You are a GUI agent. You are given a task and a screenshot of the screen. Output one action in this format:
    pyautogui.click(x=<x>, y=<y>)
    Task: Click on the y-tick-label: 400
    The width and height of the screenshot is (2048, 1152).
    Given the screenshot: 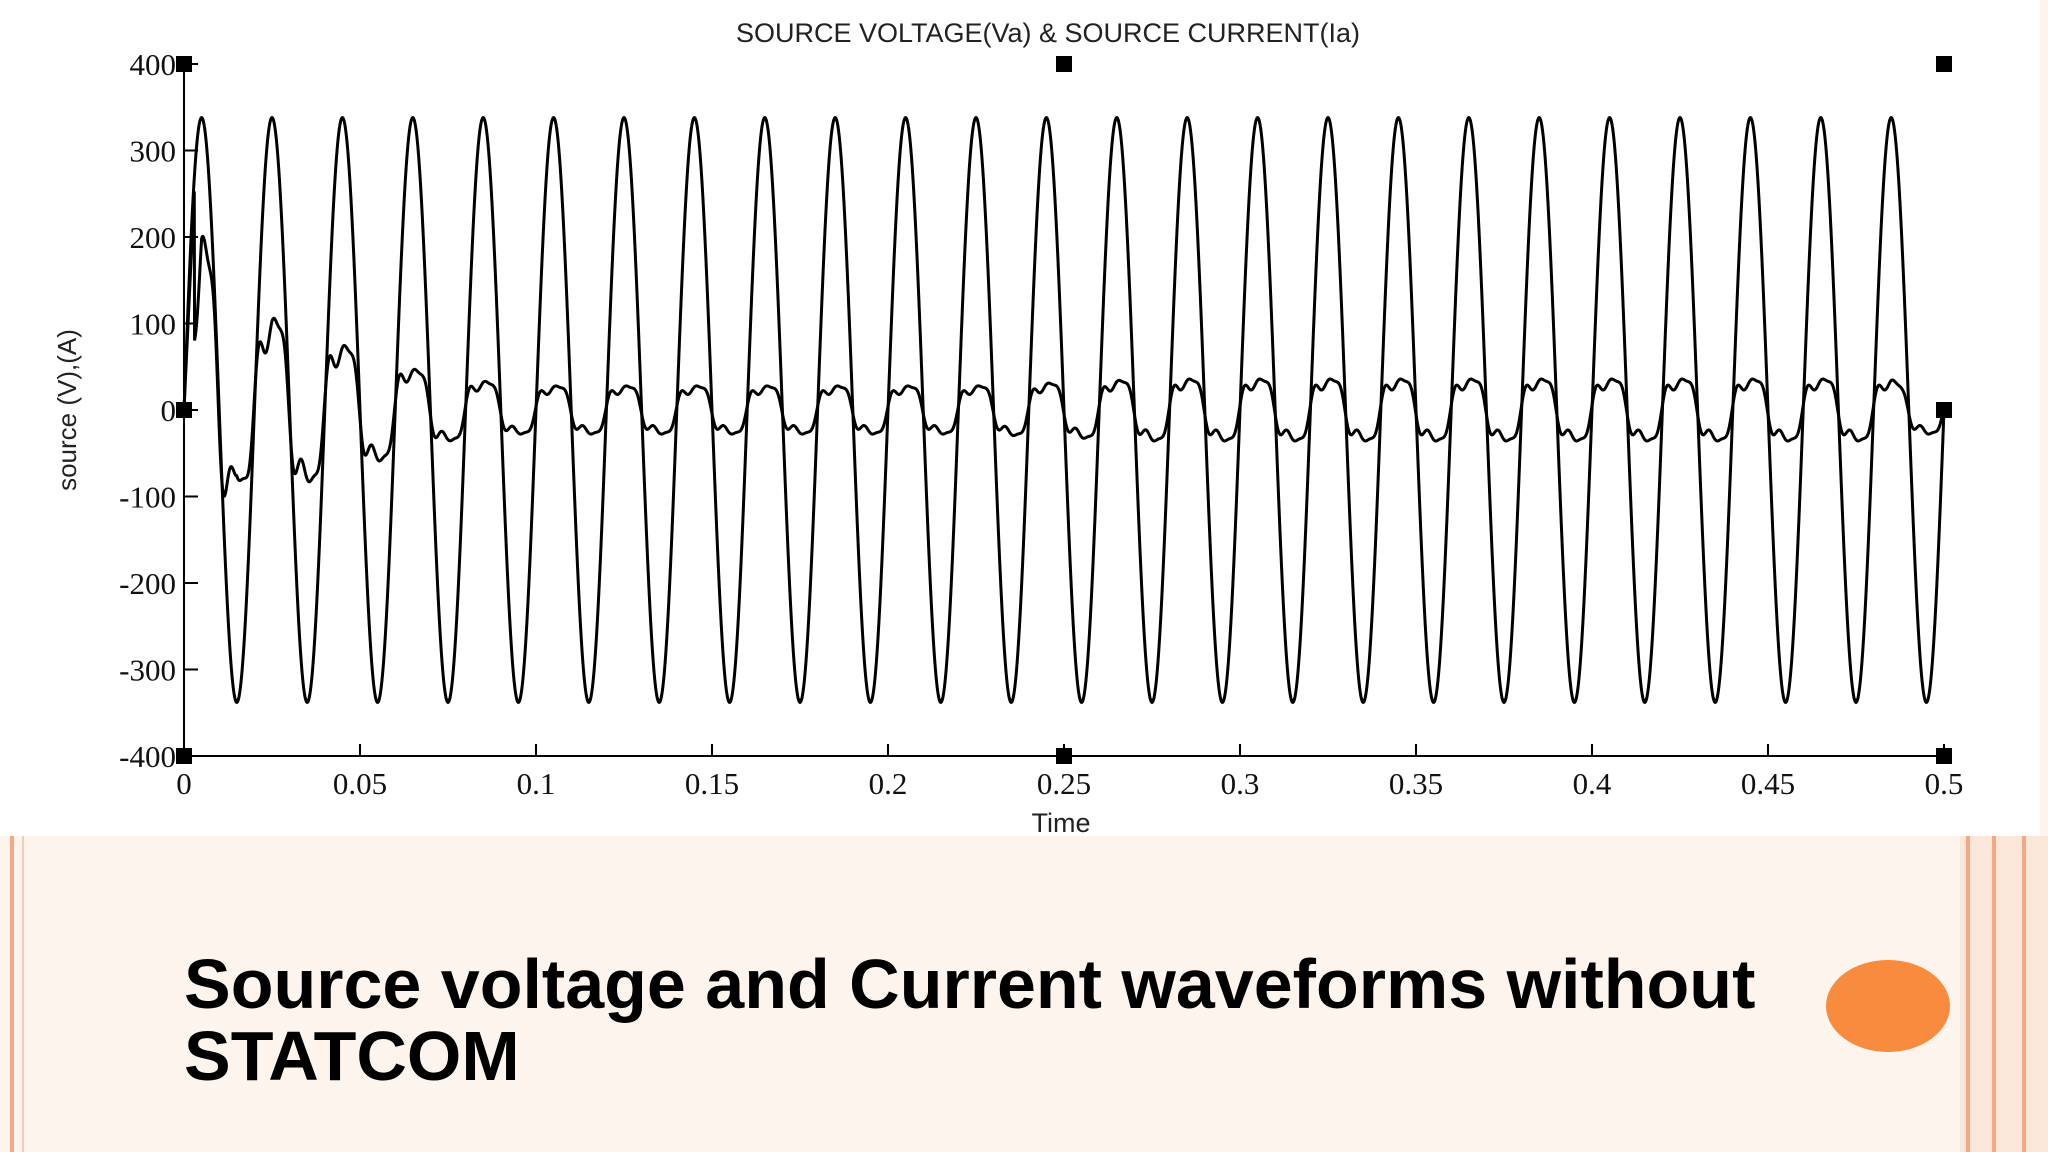 What is the action you would take?
    pyautogui.click(x=153, y=64)
    